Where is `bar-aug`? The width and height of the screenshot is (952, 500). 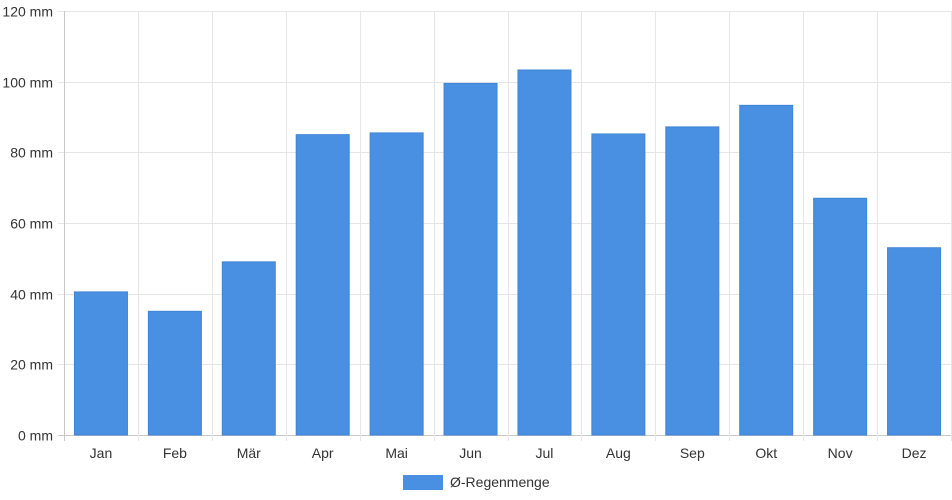 bar-aug is located at coordinates (618, 284).